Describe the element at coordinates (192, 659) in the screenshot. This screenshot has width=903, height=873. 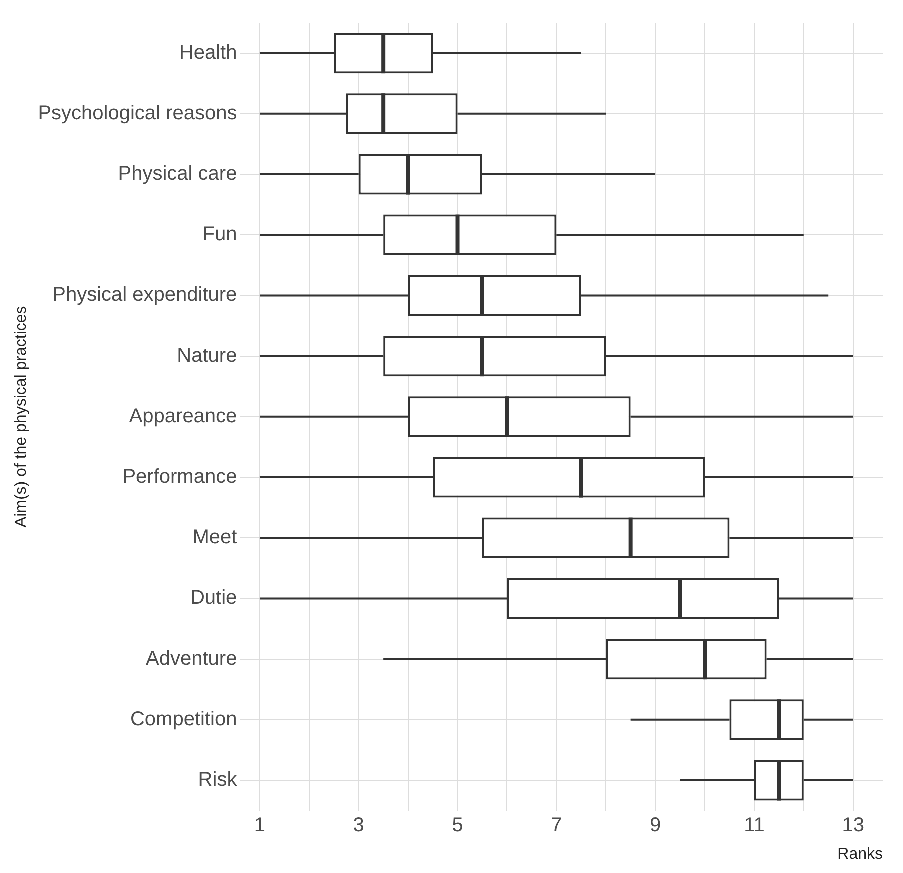
I see `y-tick-label: Adventure` at that location.